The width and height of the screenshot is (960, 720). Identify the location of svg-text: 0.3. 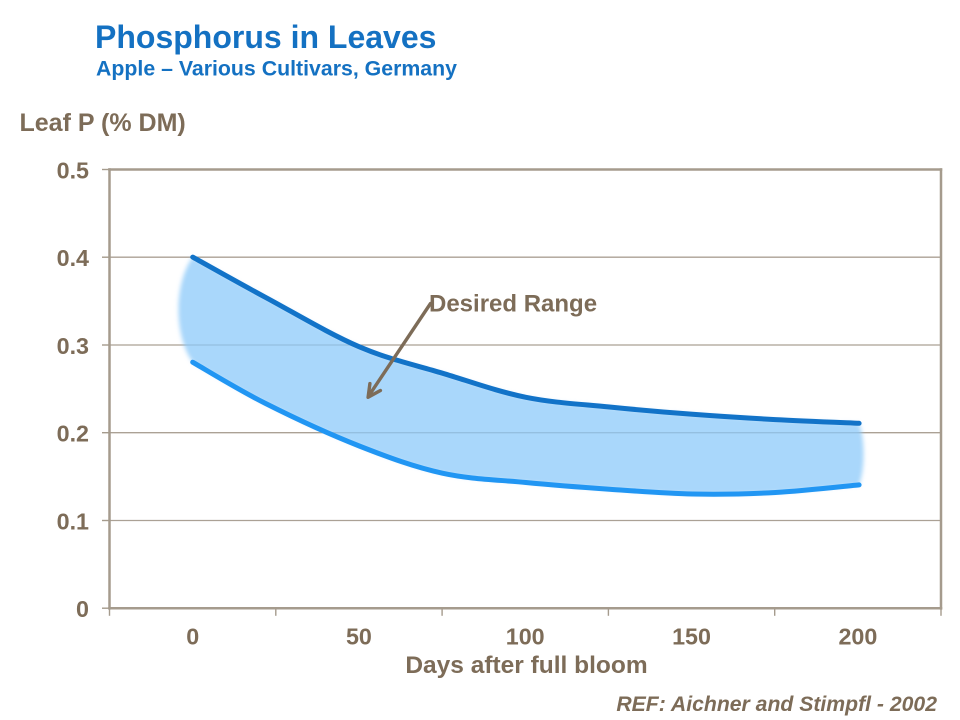
(73, 346).